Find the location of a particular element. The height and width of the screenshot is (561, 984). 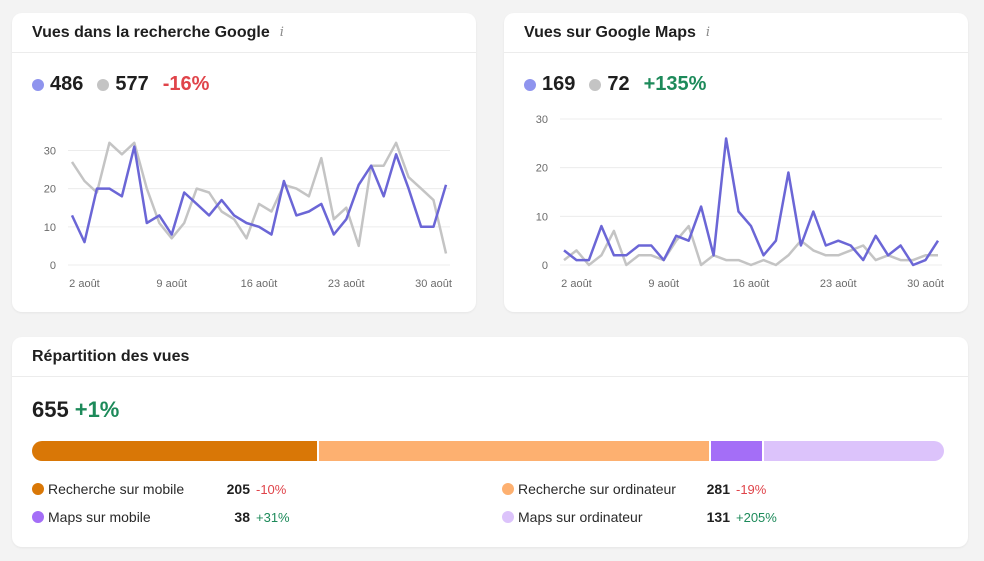

legend-value: 205 is located at coordinates (238, 489).